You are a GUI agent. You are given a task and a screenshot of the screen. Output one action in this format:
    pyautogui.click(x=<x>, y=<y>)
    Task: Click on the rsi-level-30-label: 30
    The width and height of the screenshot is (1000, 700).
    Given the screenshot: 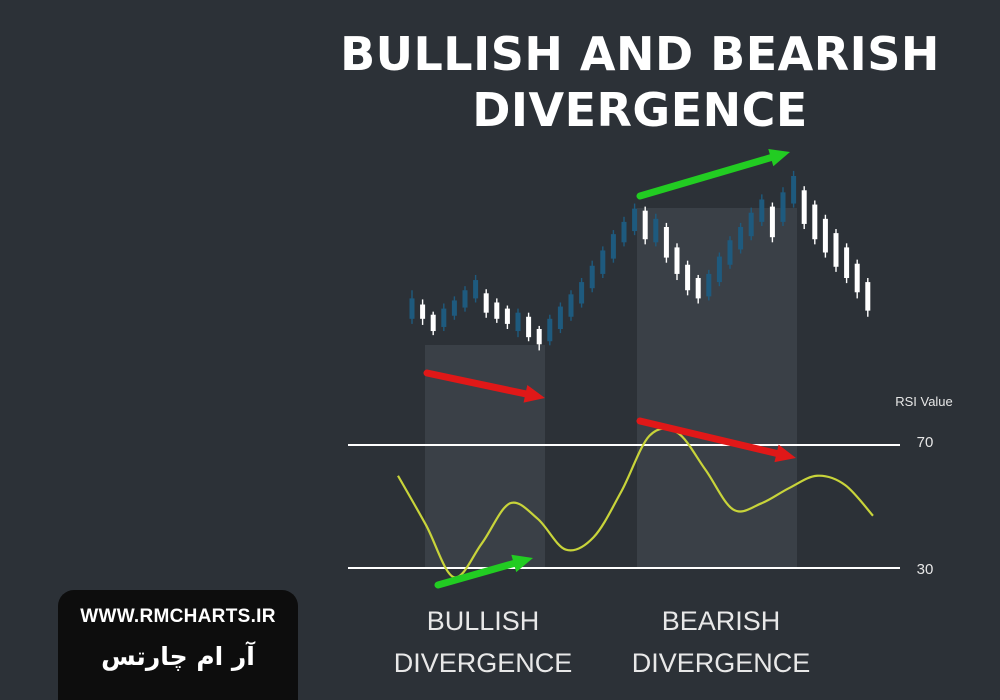 What is the action you would take?
    pyautogui.click(x=925, y=569)
    